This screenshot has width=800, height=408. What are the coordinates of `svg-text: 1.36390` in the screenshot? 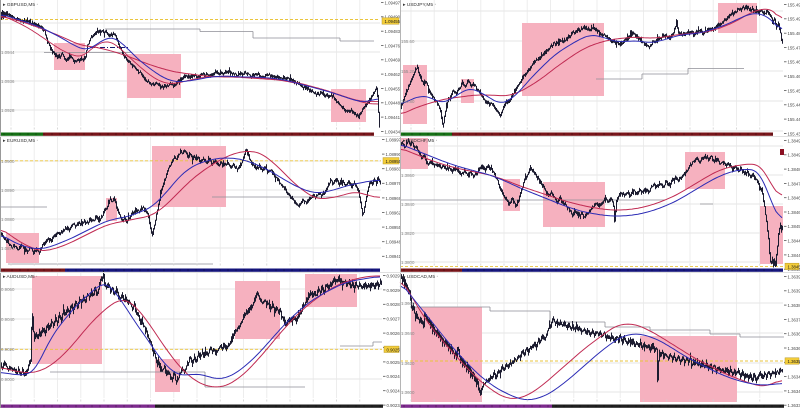 It's located at (794, 291).